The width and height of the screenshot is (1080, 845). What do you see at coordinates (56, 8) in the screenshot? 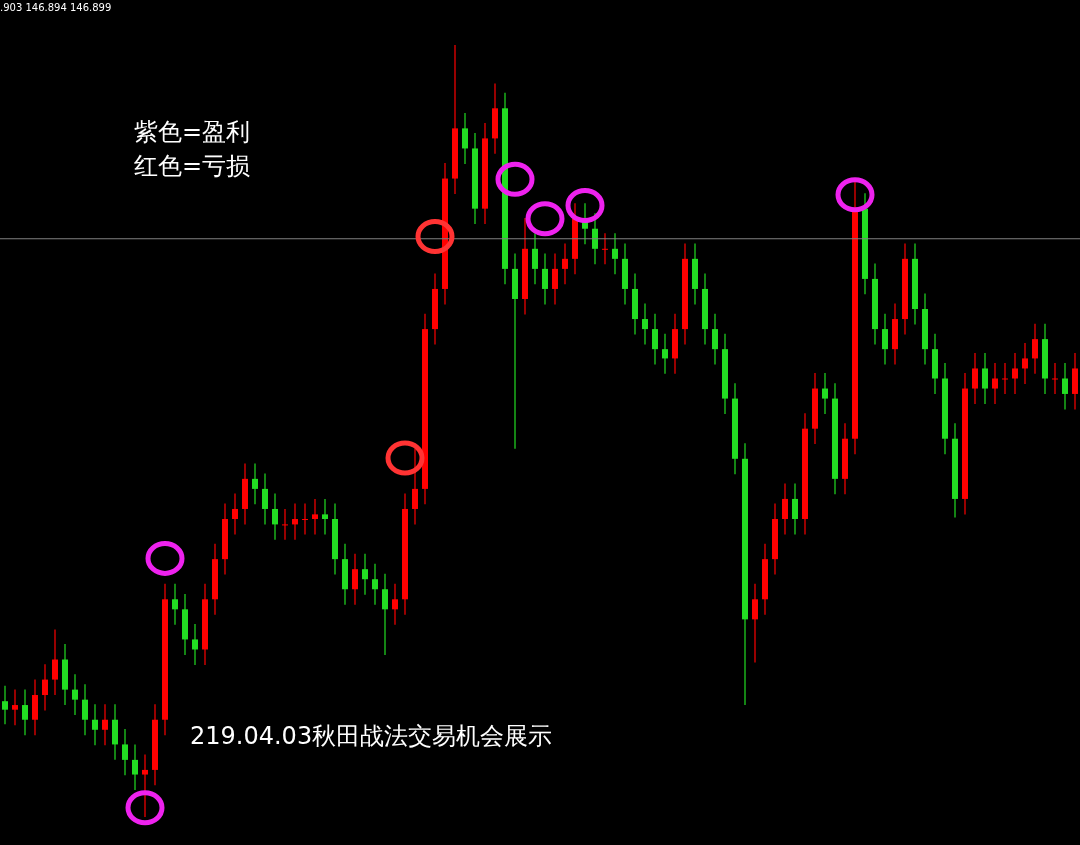
I see `text: .903 146.894 146.899` at bounding box center [56, 8].